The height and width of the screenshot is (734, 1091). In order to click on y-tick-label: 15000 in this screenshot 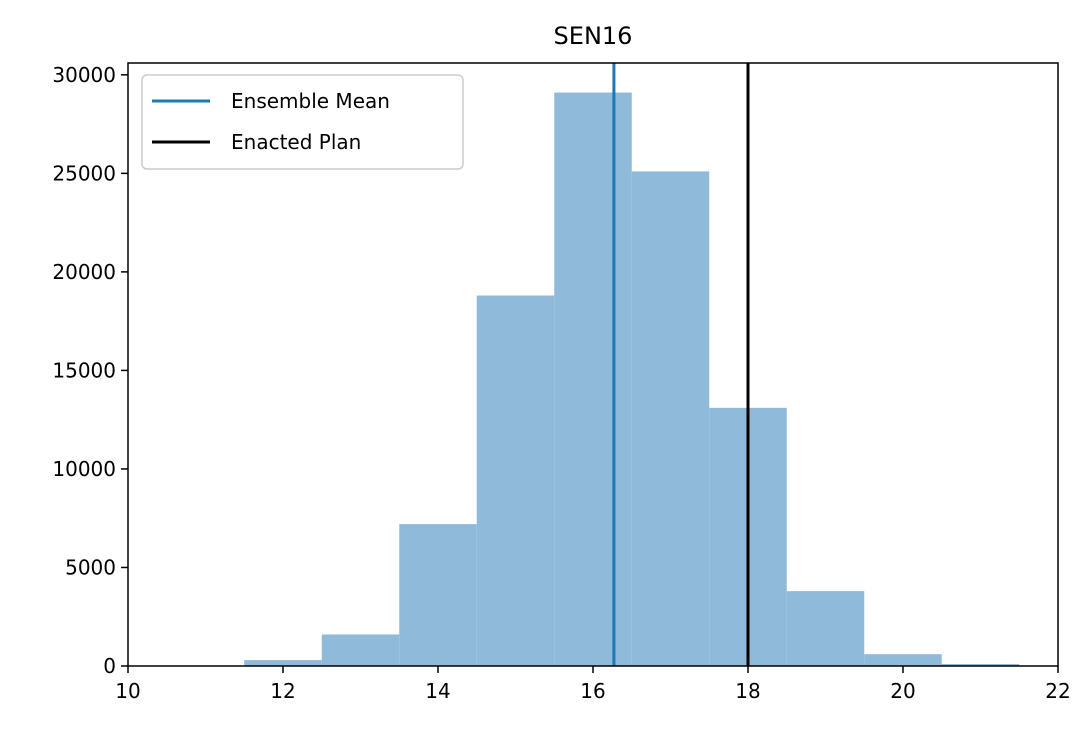, I will do `click(84, 370)`.